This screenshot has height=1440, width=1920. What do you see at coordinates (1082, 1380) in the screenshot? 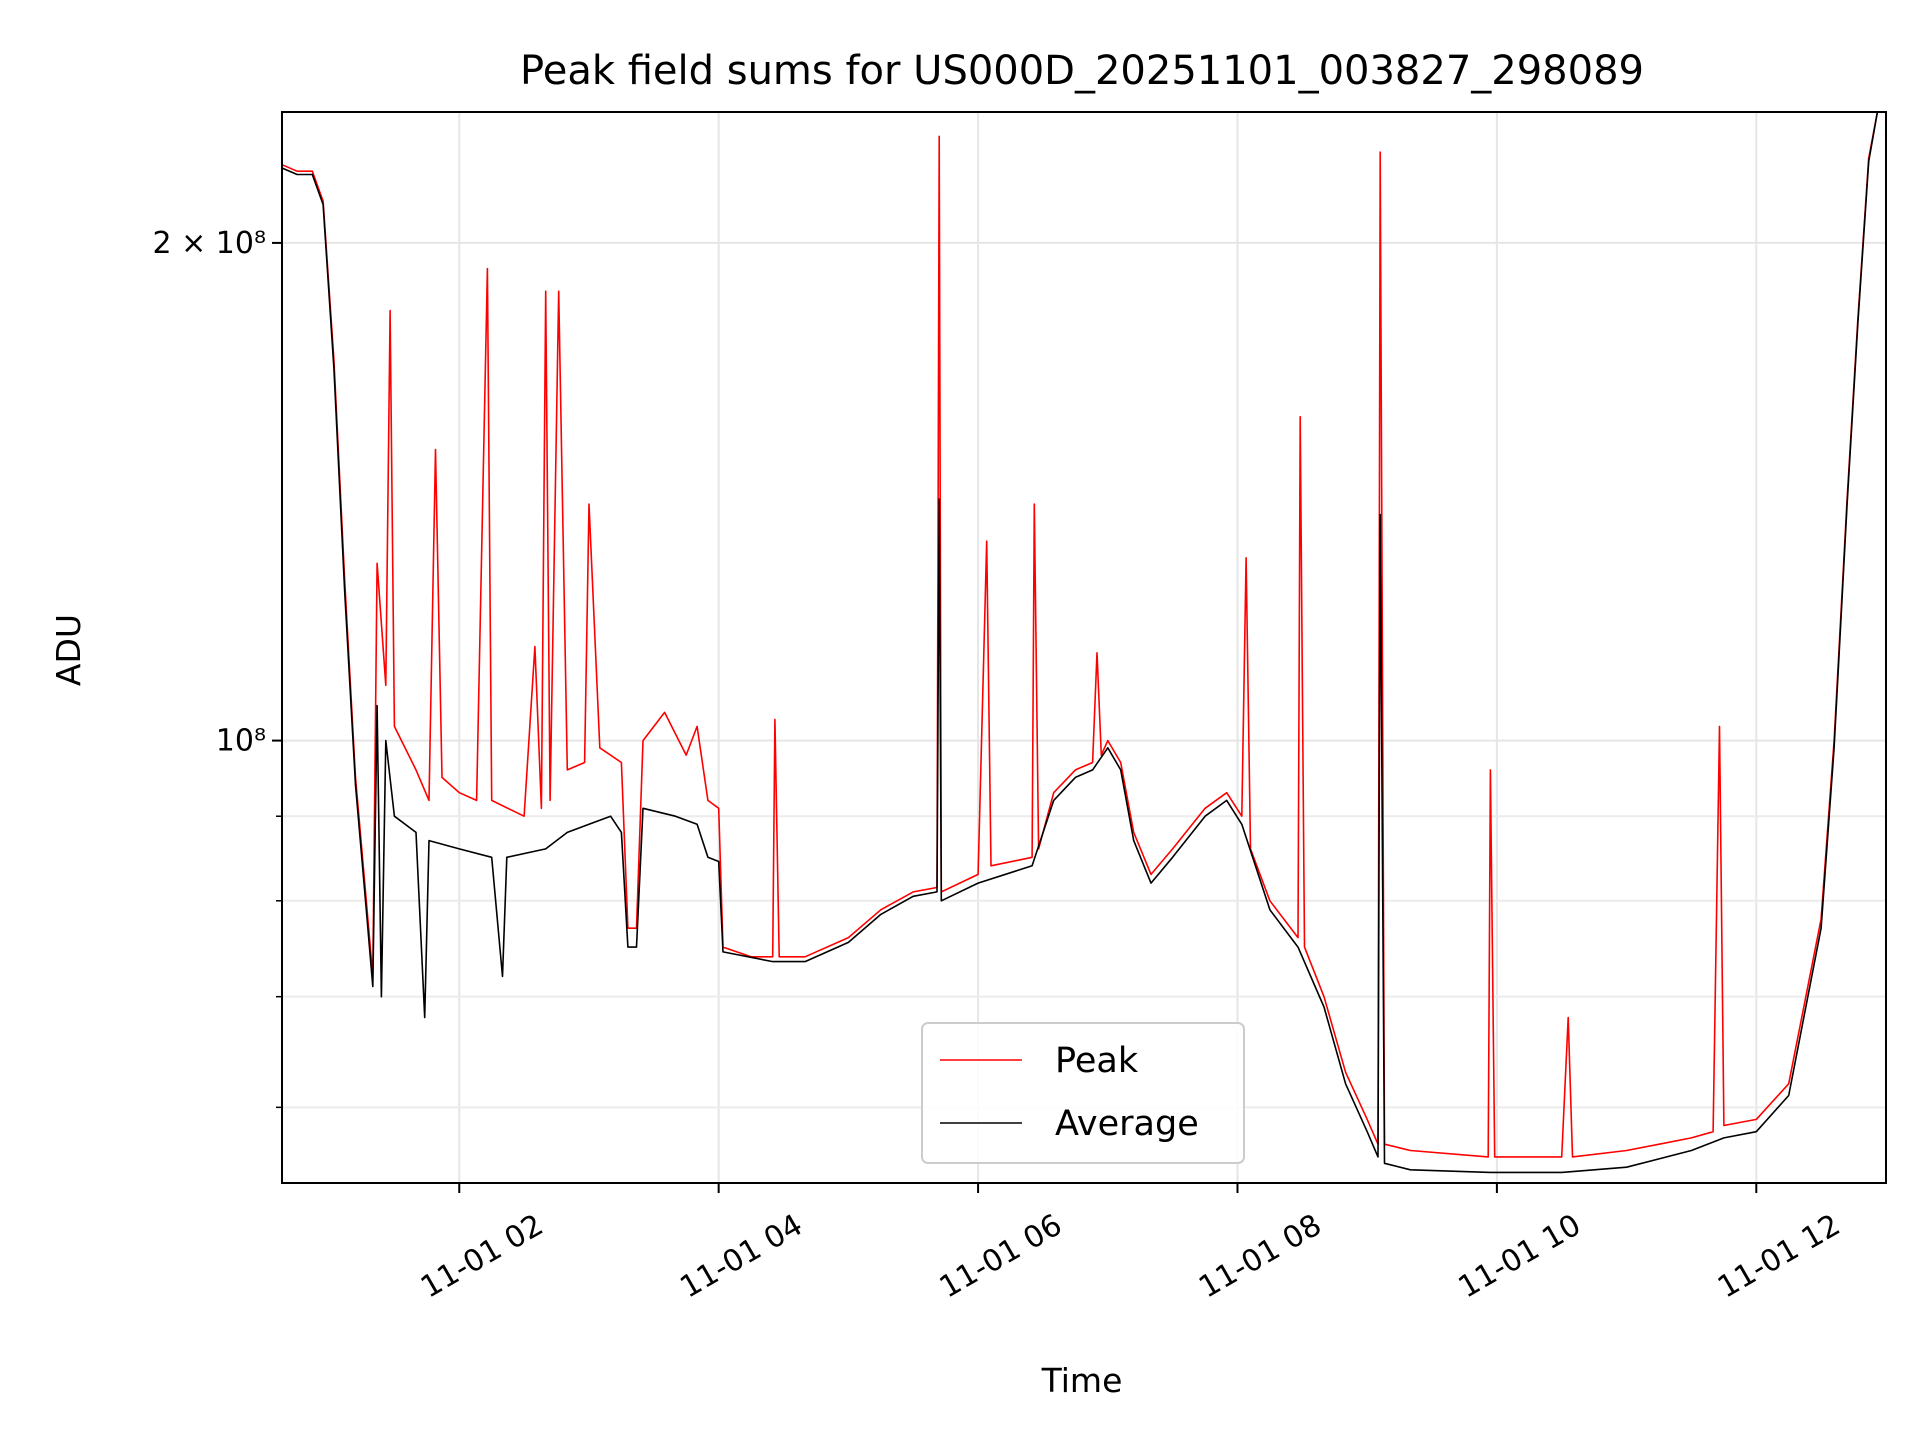
I see `x-axis-title: Time` at bounding box center [1082, 1380].